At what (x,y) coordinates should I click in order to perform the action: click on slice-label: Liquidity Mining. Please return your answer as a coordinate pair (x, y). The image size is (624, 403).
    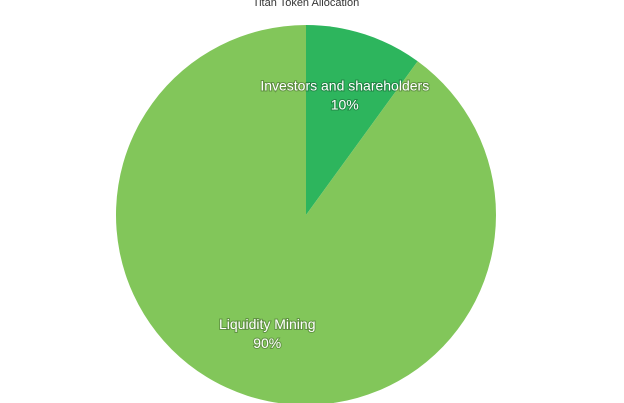
    Looking at the image, I should click on (267, 324).